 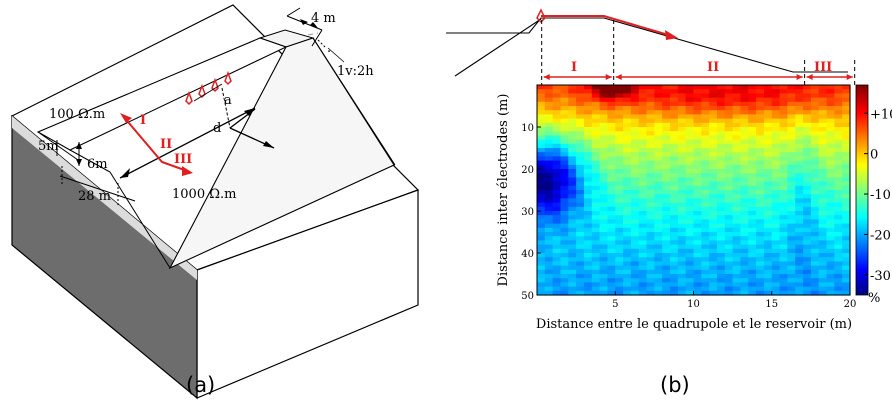 I want to click on zone-2-label-a: II, so click(x=166, y=144).